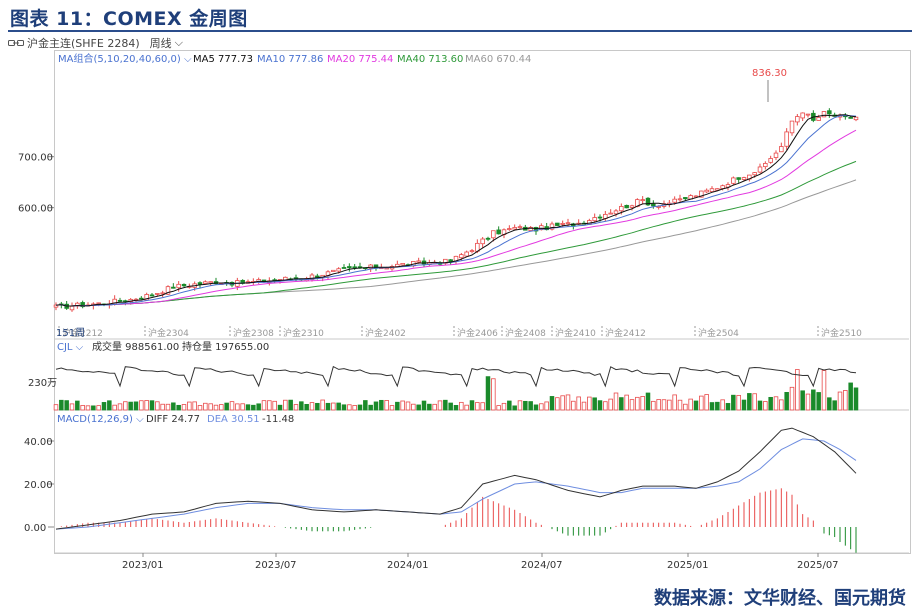 The height and width of the screenshot is (616, 920). What do you see at coordinates (143, 565) in the screenshot?
I see `x-axis-label: 2023/01` at bounding box center [143, 565].